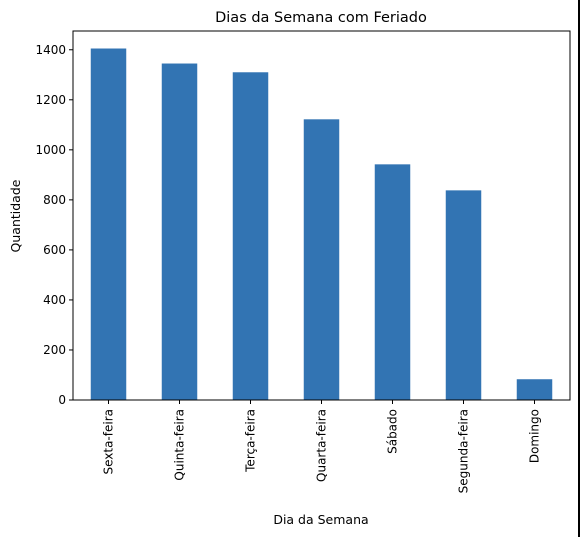 This screenshot has width=582, height=537. I want to click on x-tick-label-2: Terça-feira, so click(251, 441).